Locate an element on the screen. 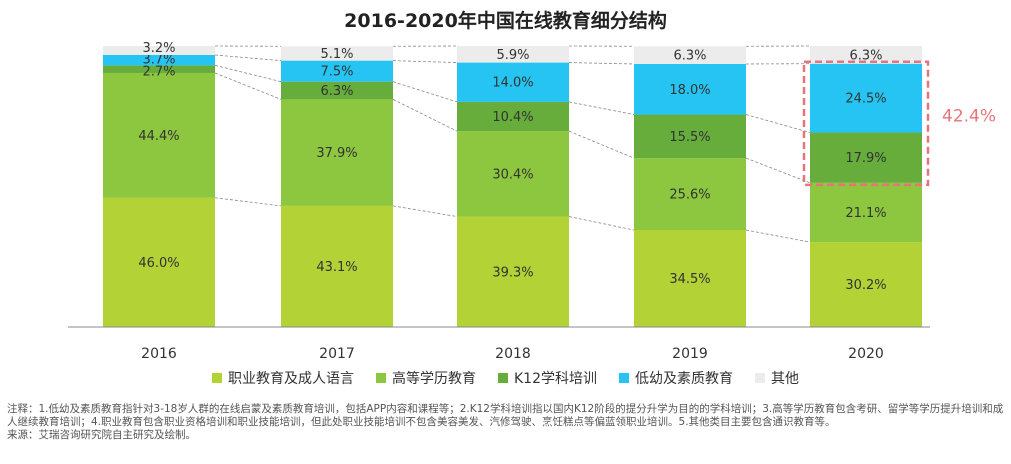 The height and width of the screenshot is (464, 1011). bar-early-2019 is located at coordinates (690, 89).